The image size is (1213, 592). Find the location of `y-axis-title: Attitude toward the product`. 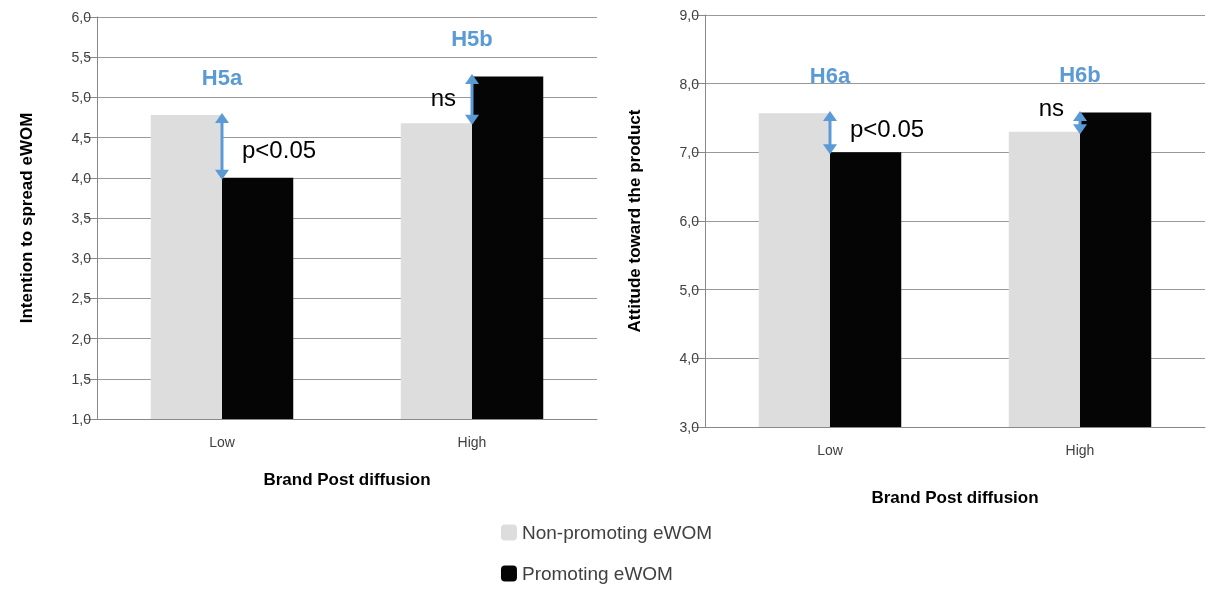

y-axis-title: Attitude toward the product is located at coordinates (634, 221).